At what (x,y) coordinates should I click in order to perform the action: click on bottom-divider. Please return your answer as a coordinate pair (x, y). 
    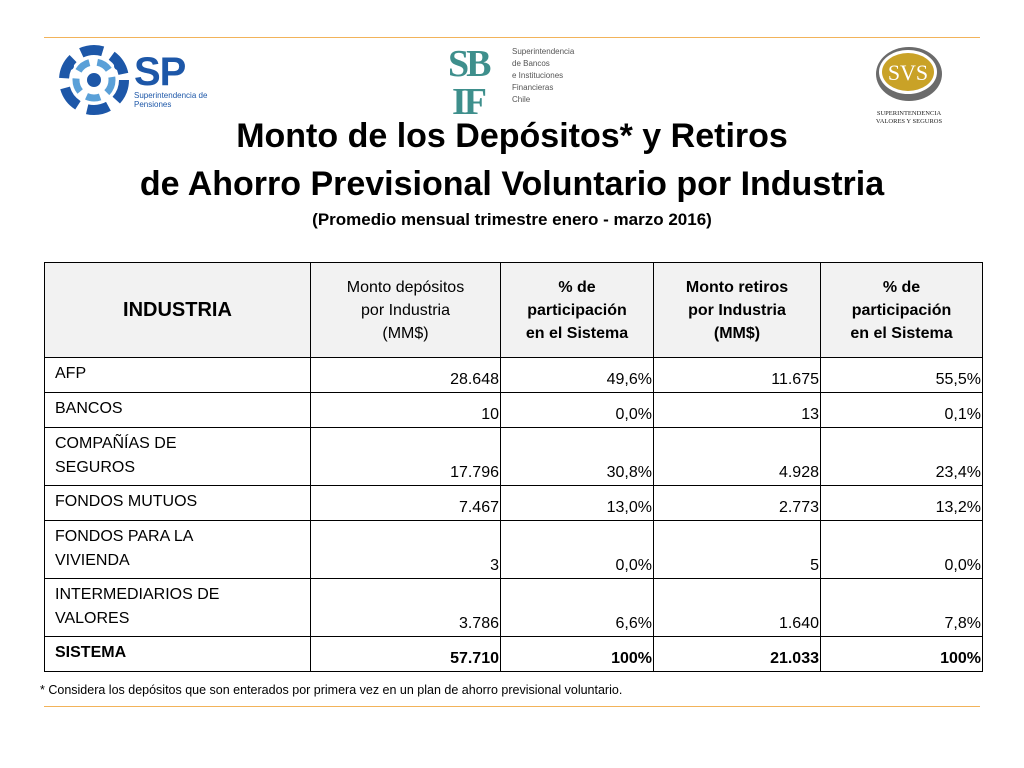
    Looking at the image, I should click on (512, 706).